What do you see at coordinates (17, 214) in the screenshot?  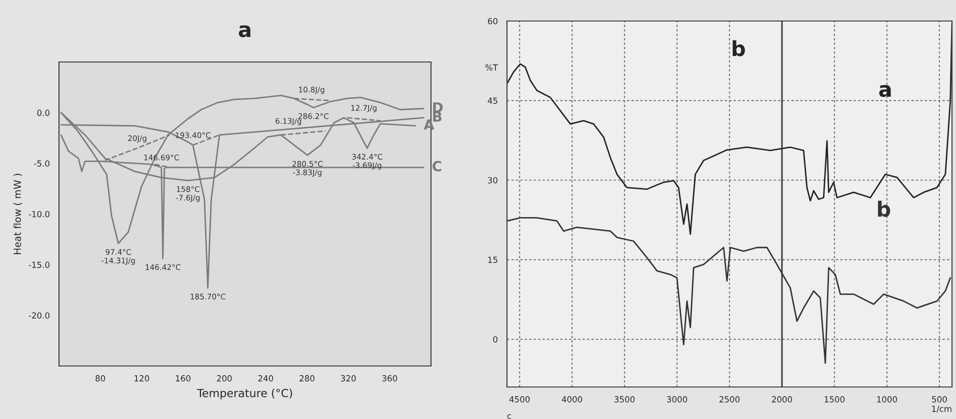 I see `y-axis-title: Heat flow ( mW )` at bounding box center [17, 214].